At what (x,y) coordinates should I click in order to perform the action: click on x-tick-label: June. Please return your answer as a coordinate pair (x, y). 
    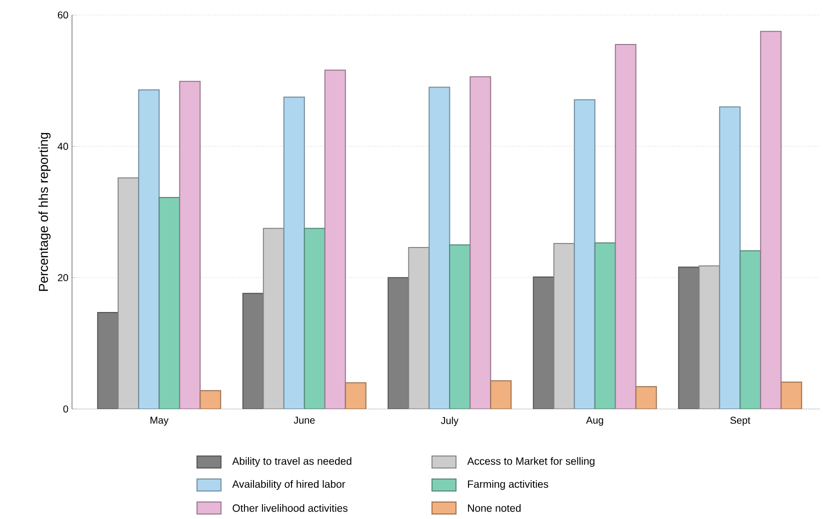
    Looking at the image, I should click on (304, 420).